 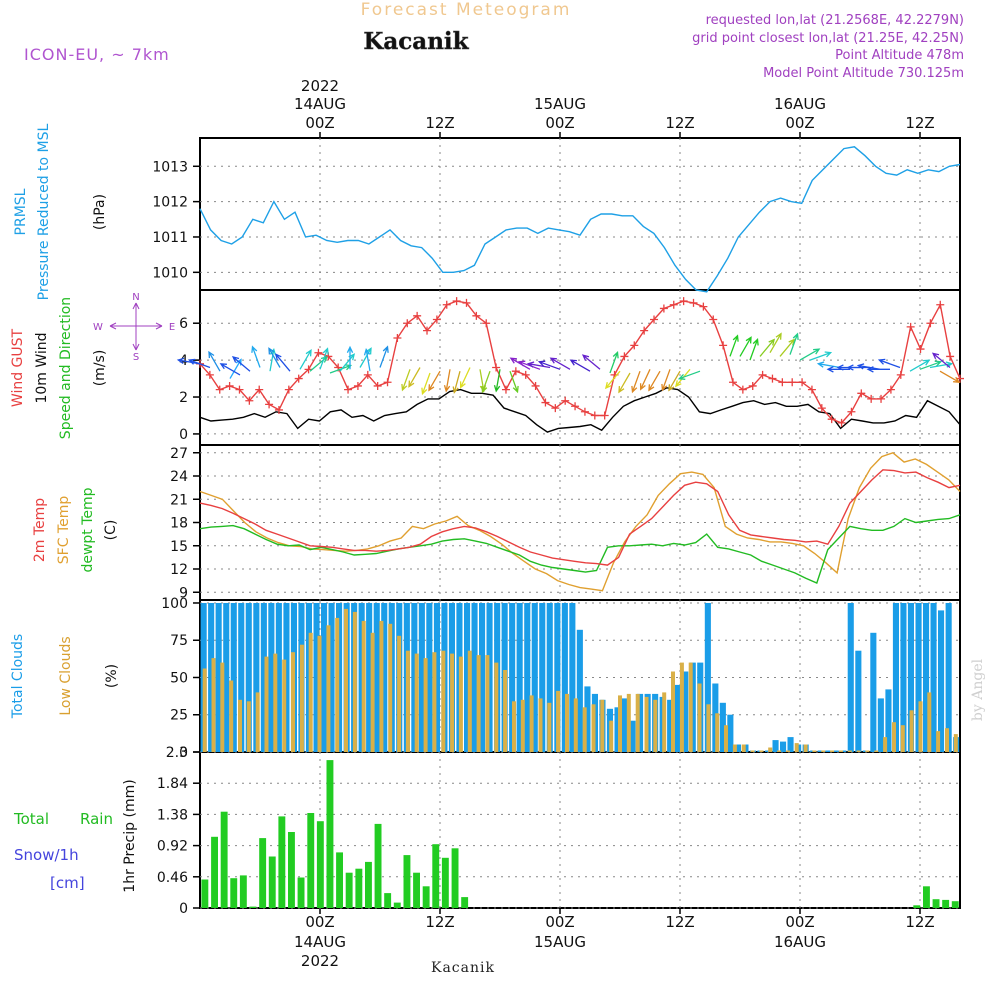 I want to click on wind-label-3: Speed and Direction, so click(x=66, y=368).